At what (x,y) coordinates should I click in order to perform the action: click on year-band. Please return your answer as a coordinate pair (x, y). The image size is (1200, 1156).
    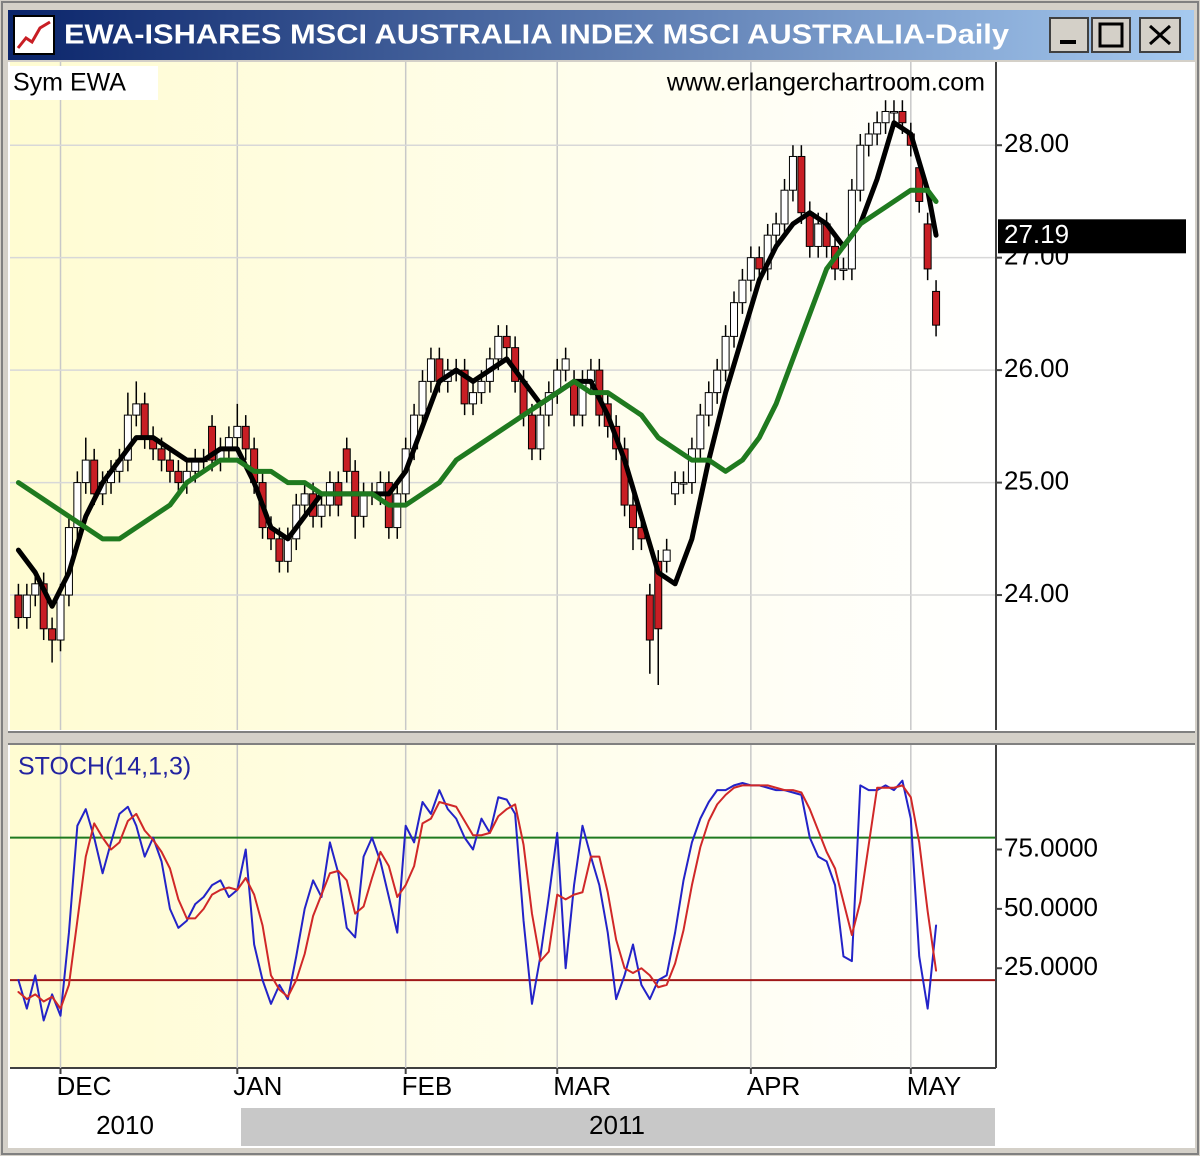
    Looking at the image, I should click on (618, 1127).